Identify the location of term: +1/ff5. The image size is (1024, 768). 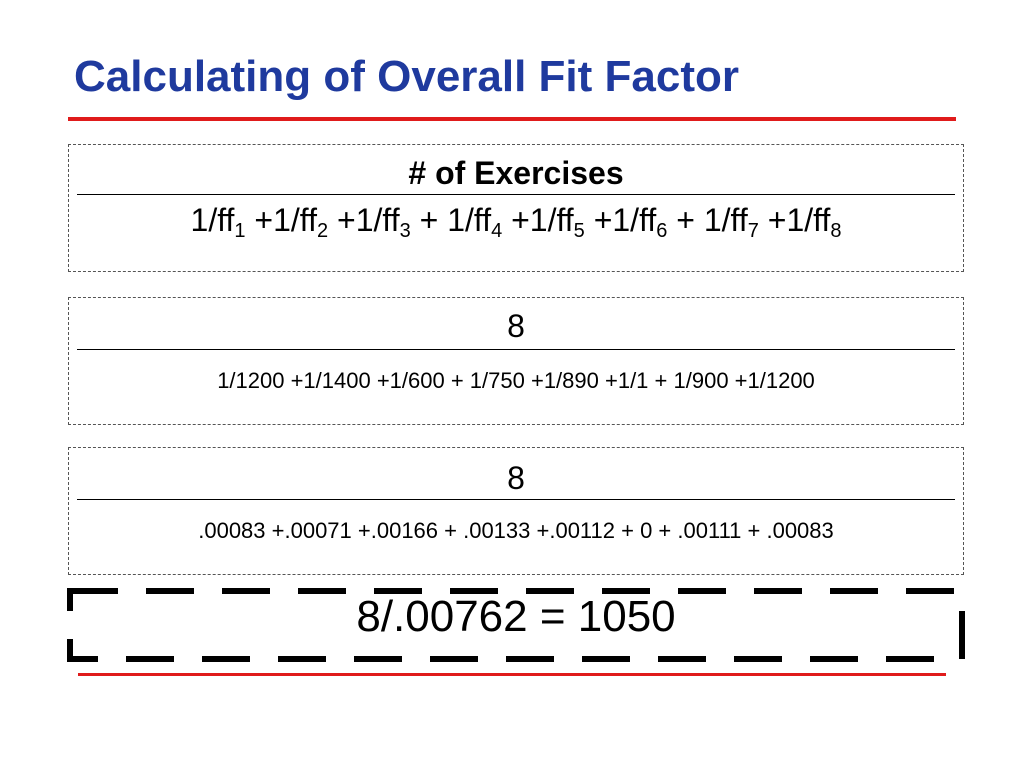
(543, 222).